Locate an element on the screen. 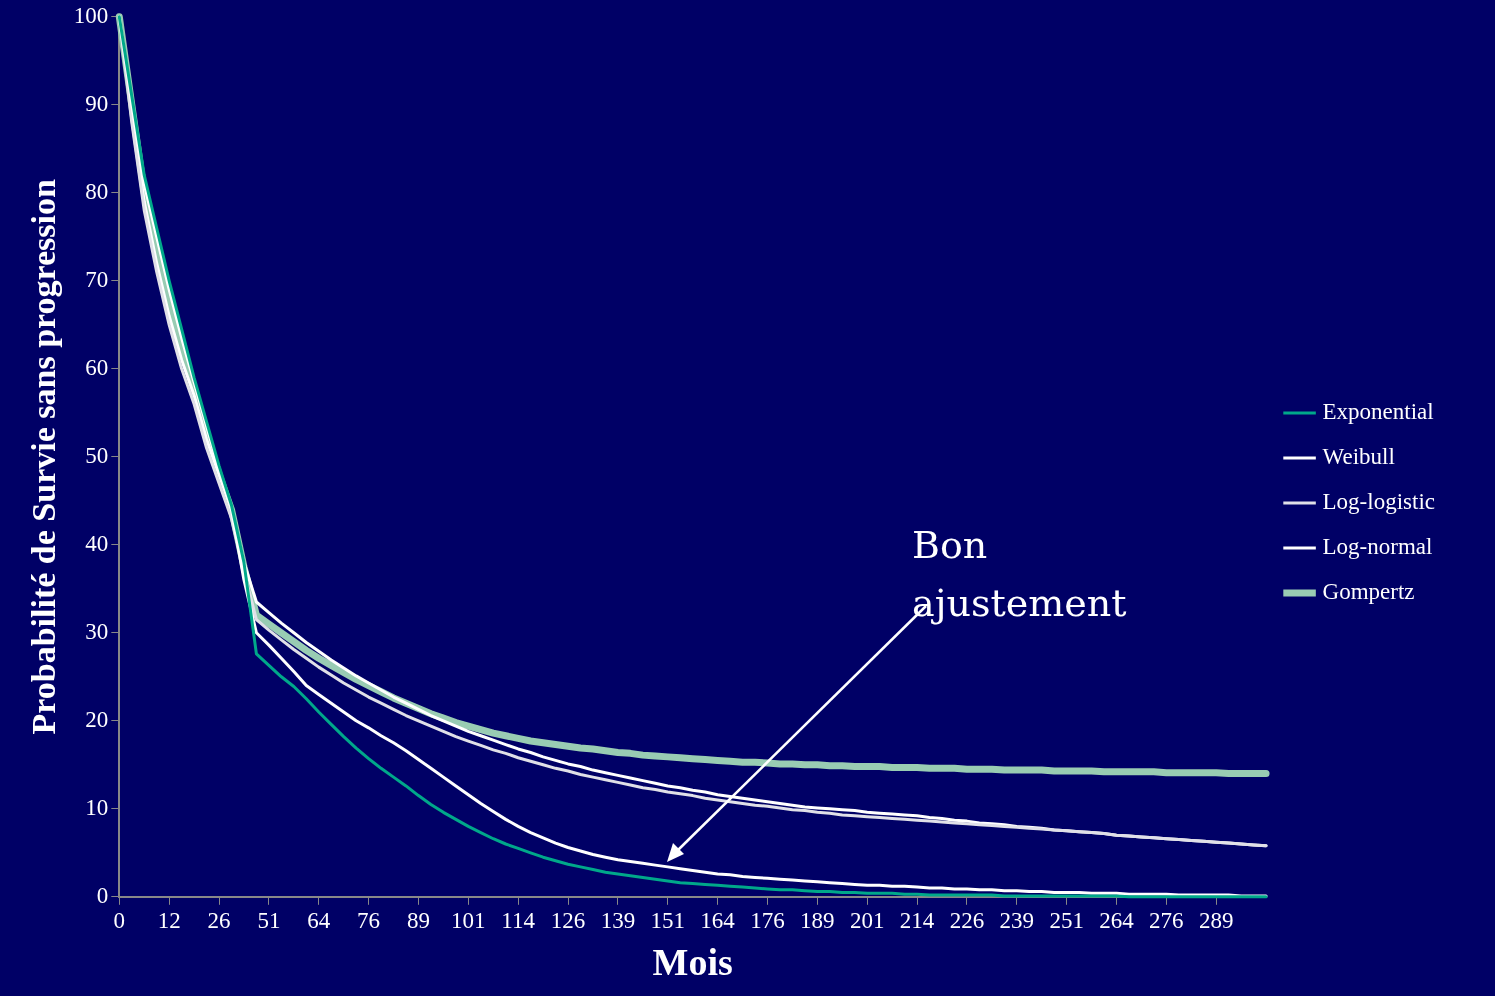  x-tick-label: 126 is located at coordinates (568, 920).